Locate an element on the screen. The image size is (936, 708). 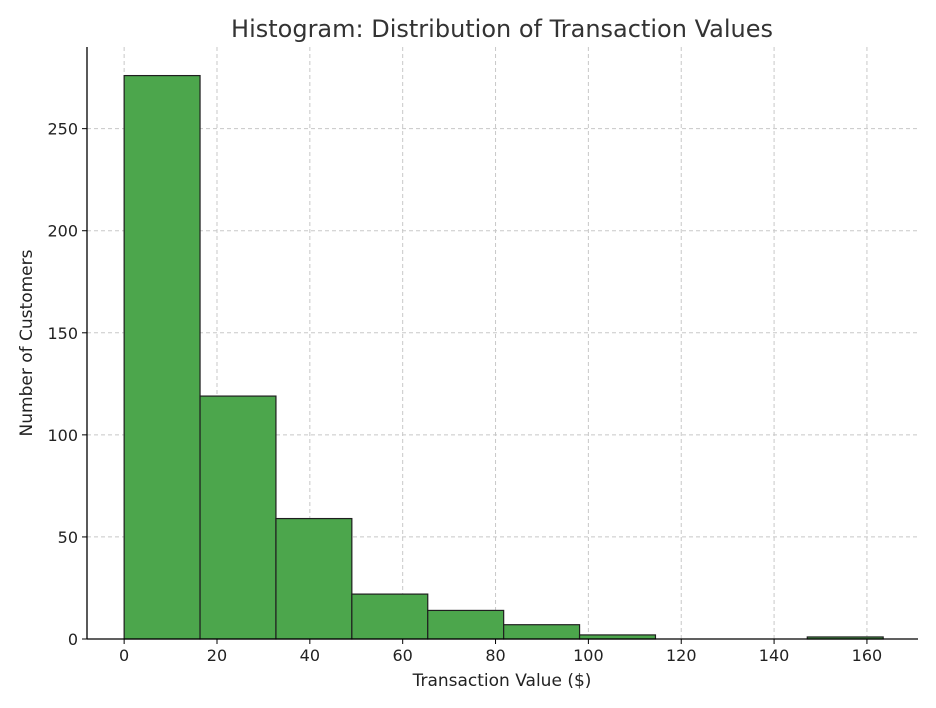
y-tick-label: 100 is located at coordinates (62, 435).